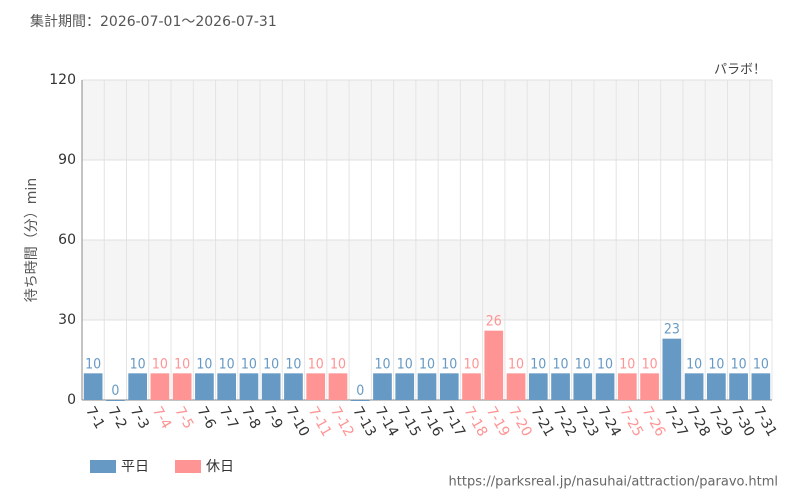 The height and width of the screenshot is (500, 800). I want to click on y-tick-label: 0, so click(71, 400).